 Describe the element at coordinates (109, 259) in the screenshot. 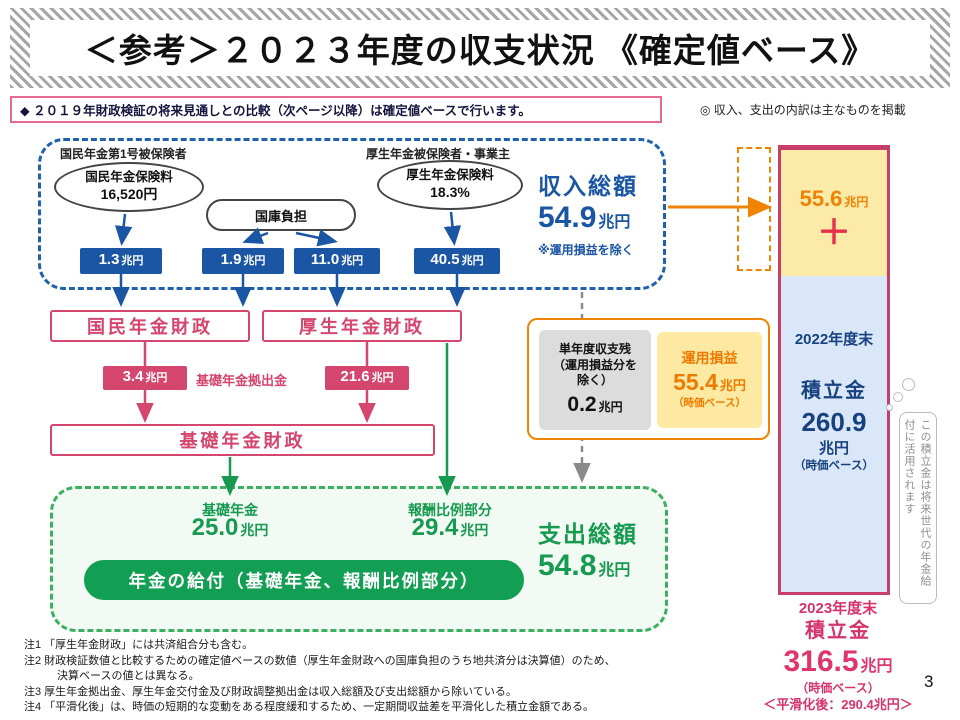

I see `amount-value: 1.3` at that location.